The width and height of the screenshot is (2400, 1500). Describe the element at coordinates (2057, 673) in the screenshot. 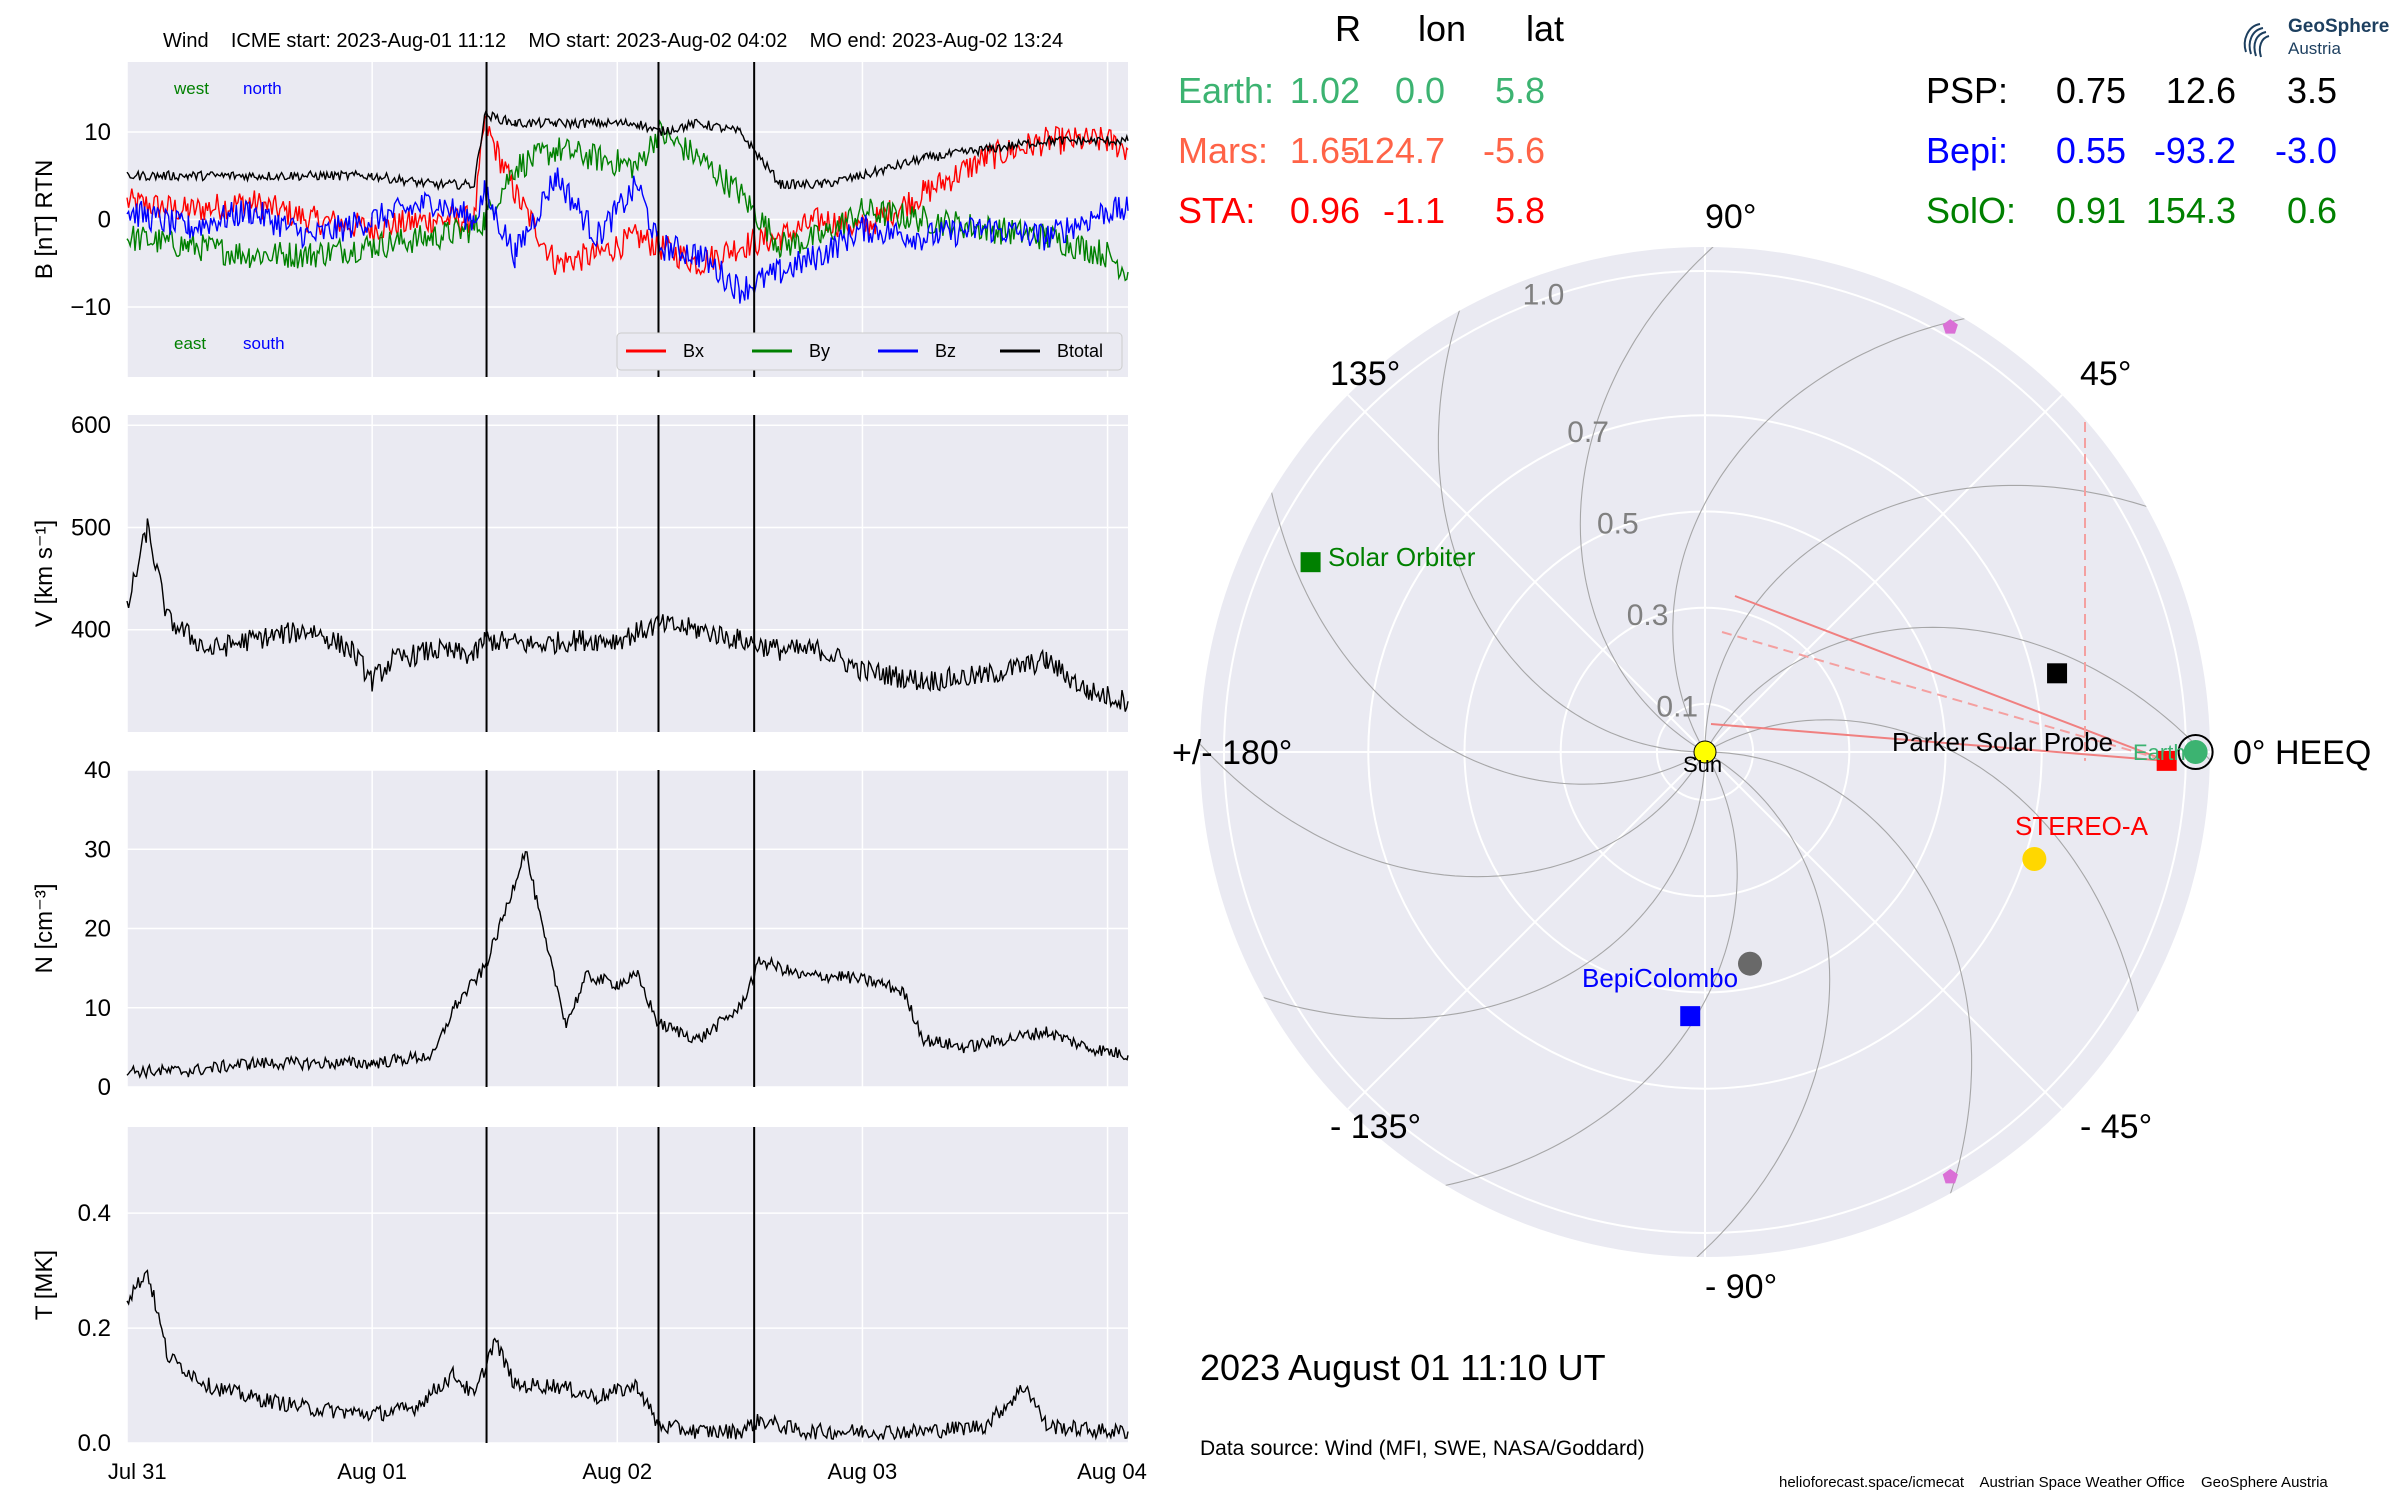

I see `marker-parker-solar-probe` at that location.